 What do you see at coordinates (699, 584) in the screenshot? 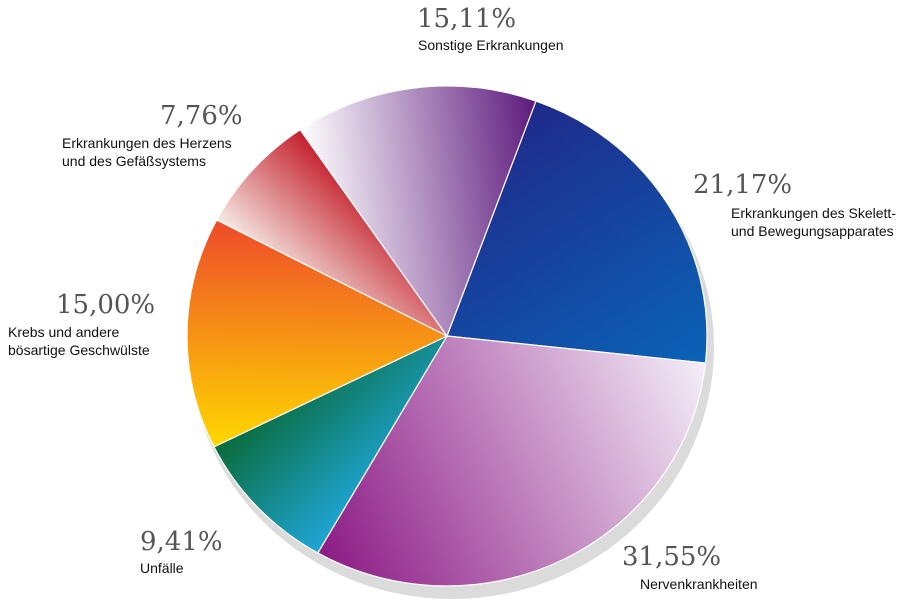
I see `category-label-nerven: Nervenkrankheiten` at bounding box center [699, 584].